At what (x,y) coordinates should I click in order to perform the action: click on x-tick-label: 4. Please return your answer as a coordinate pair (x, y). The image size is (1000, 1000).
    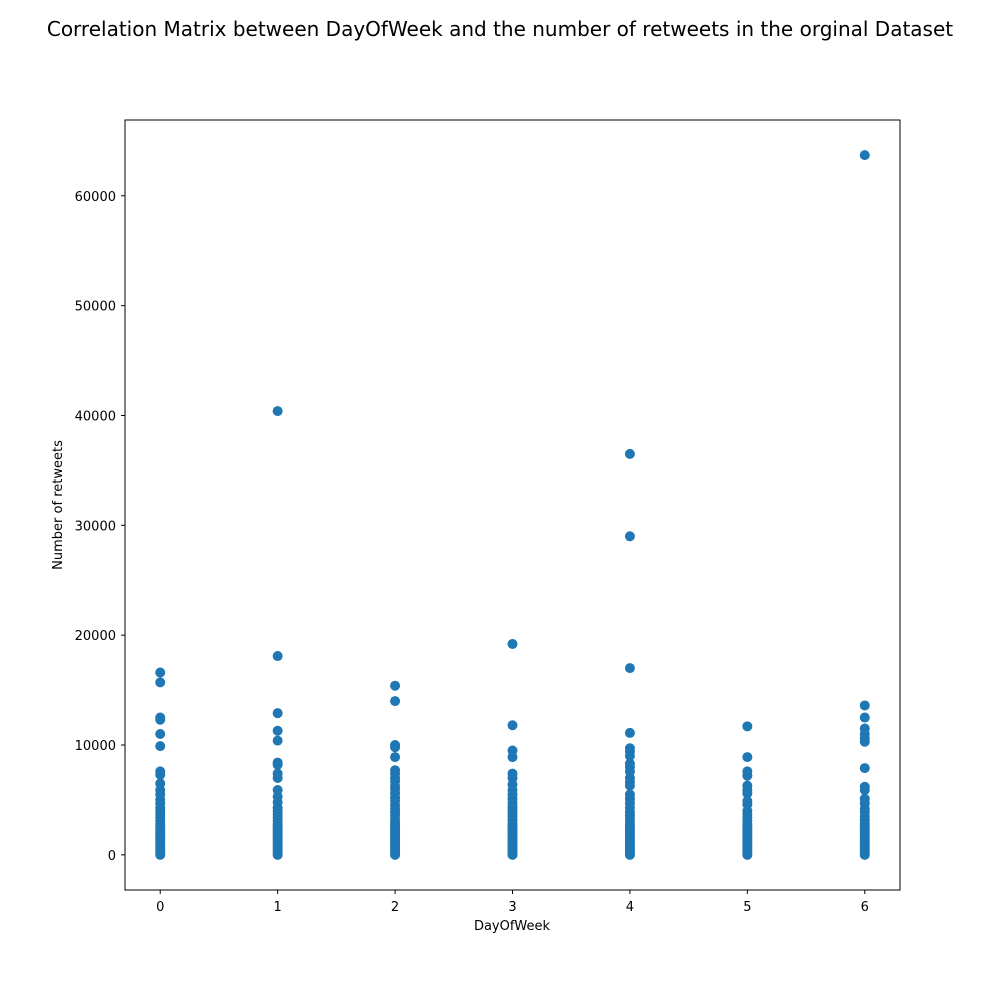
    Looking at the image, I should click on (630, 907).